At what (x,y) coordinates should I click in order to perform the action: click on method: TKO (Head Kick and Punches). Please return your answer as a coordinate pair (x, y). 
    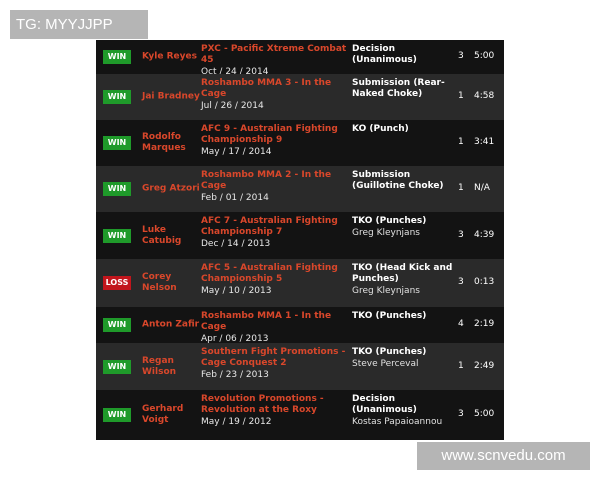
    Looking at the image, I should click on (402, 273).